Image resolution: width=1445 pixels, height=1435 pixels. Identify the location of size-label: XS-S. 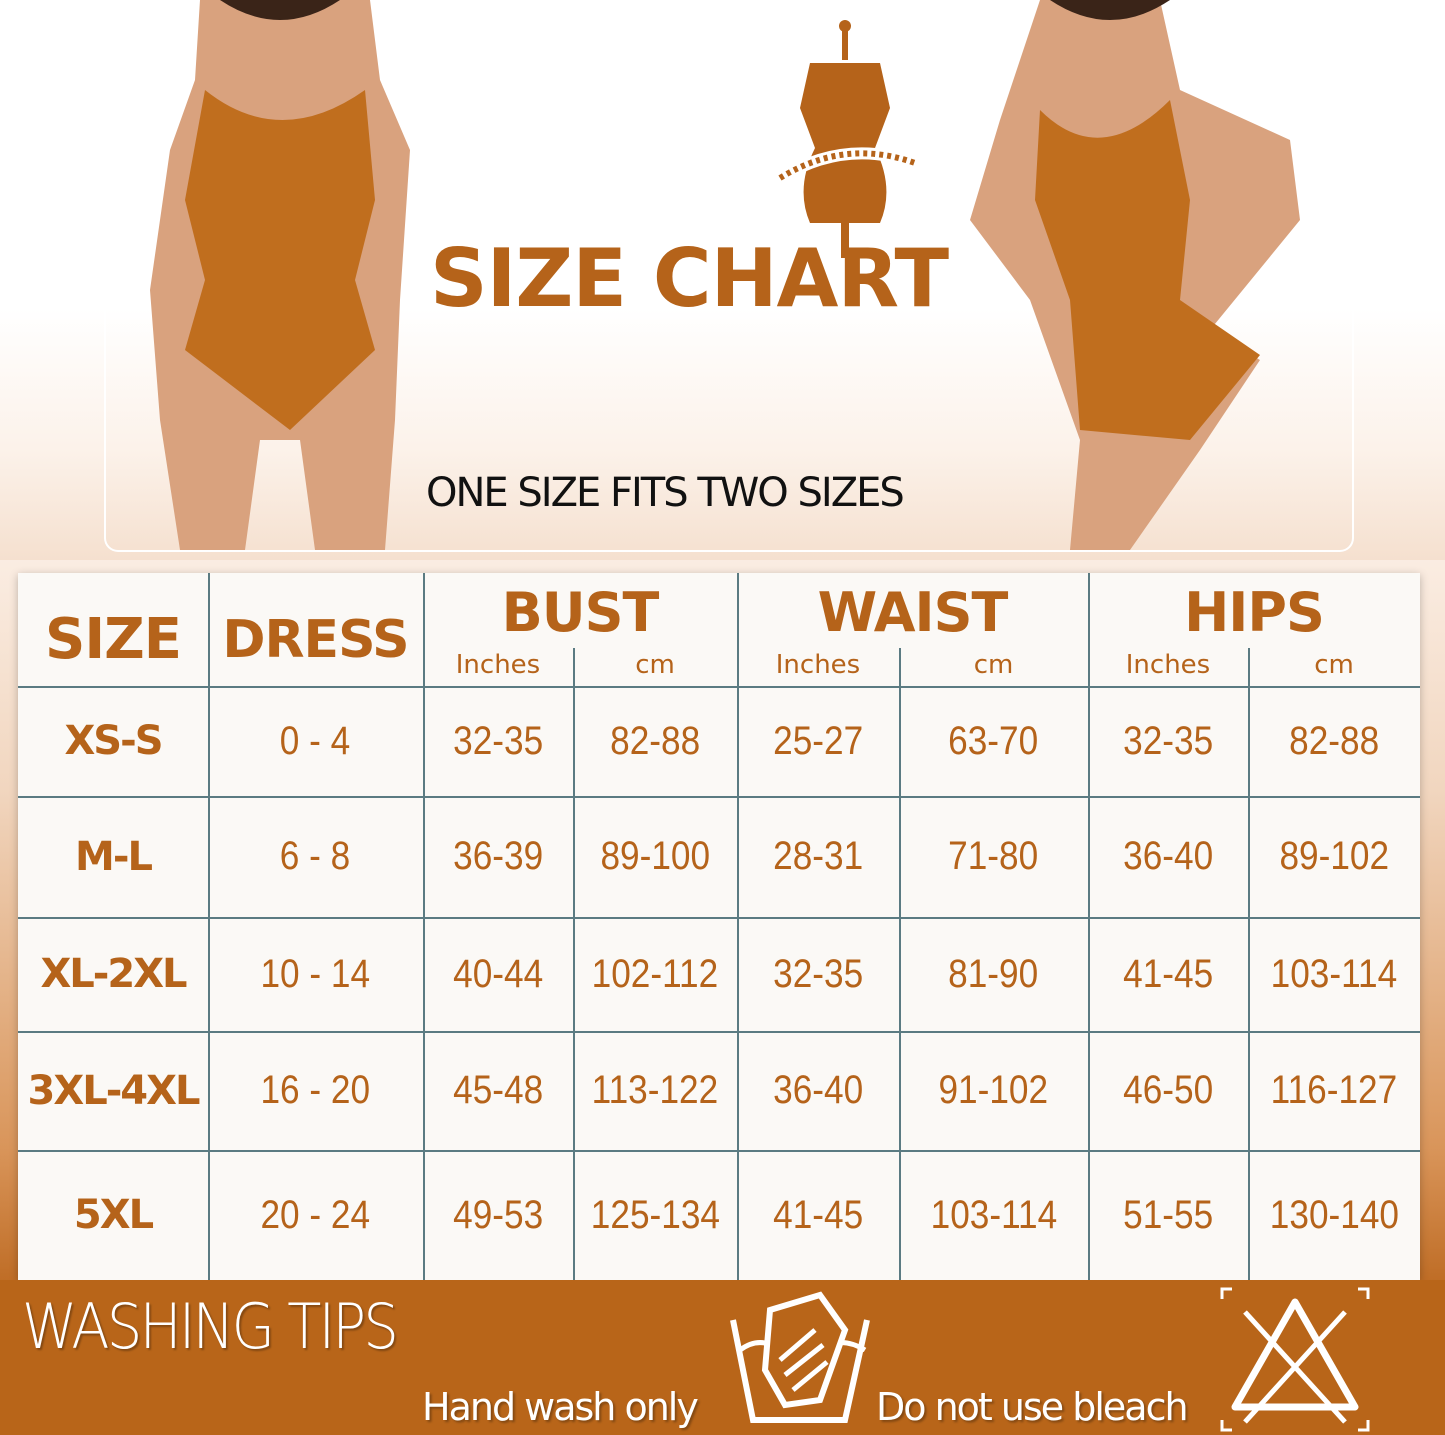
(113, 741).